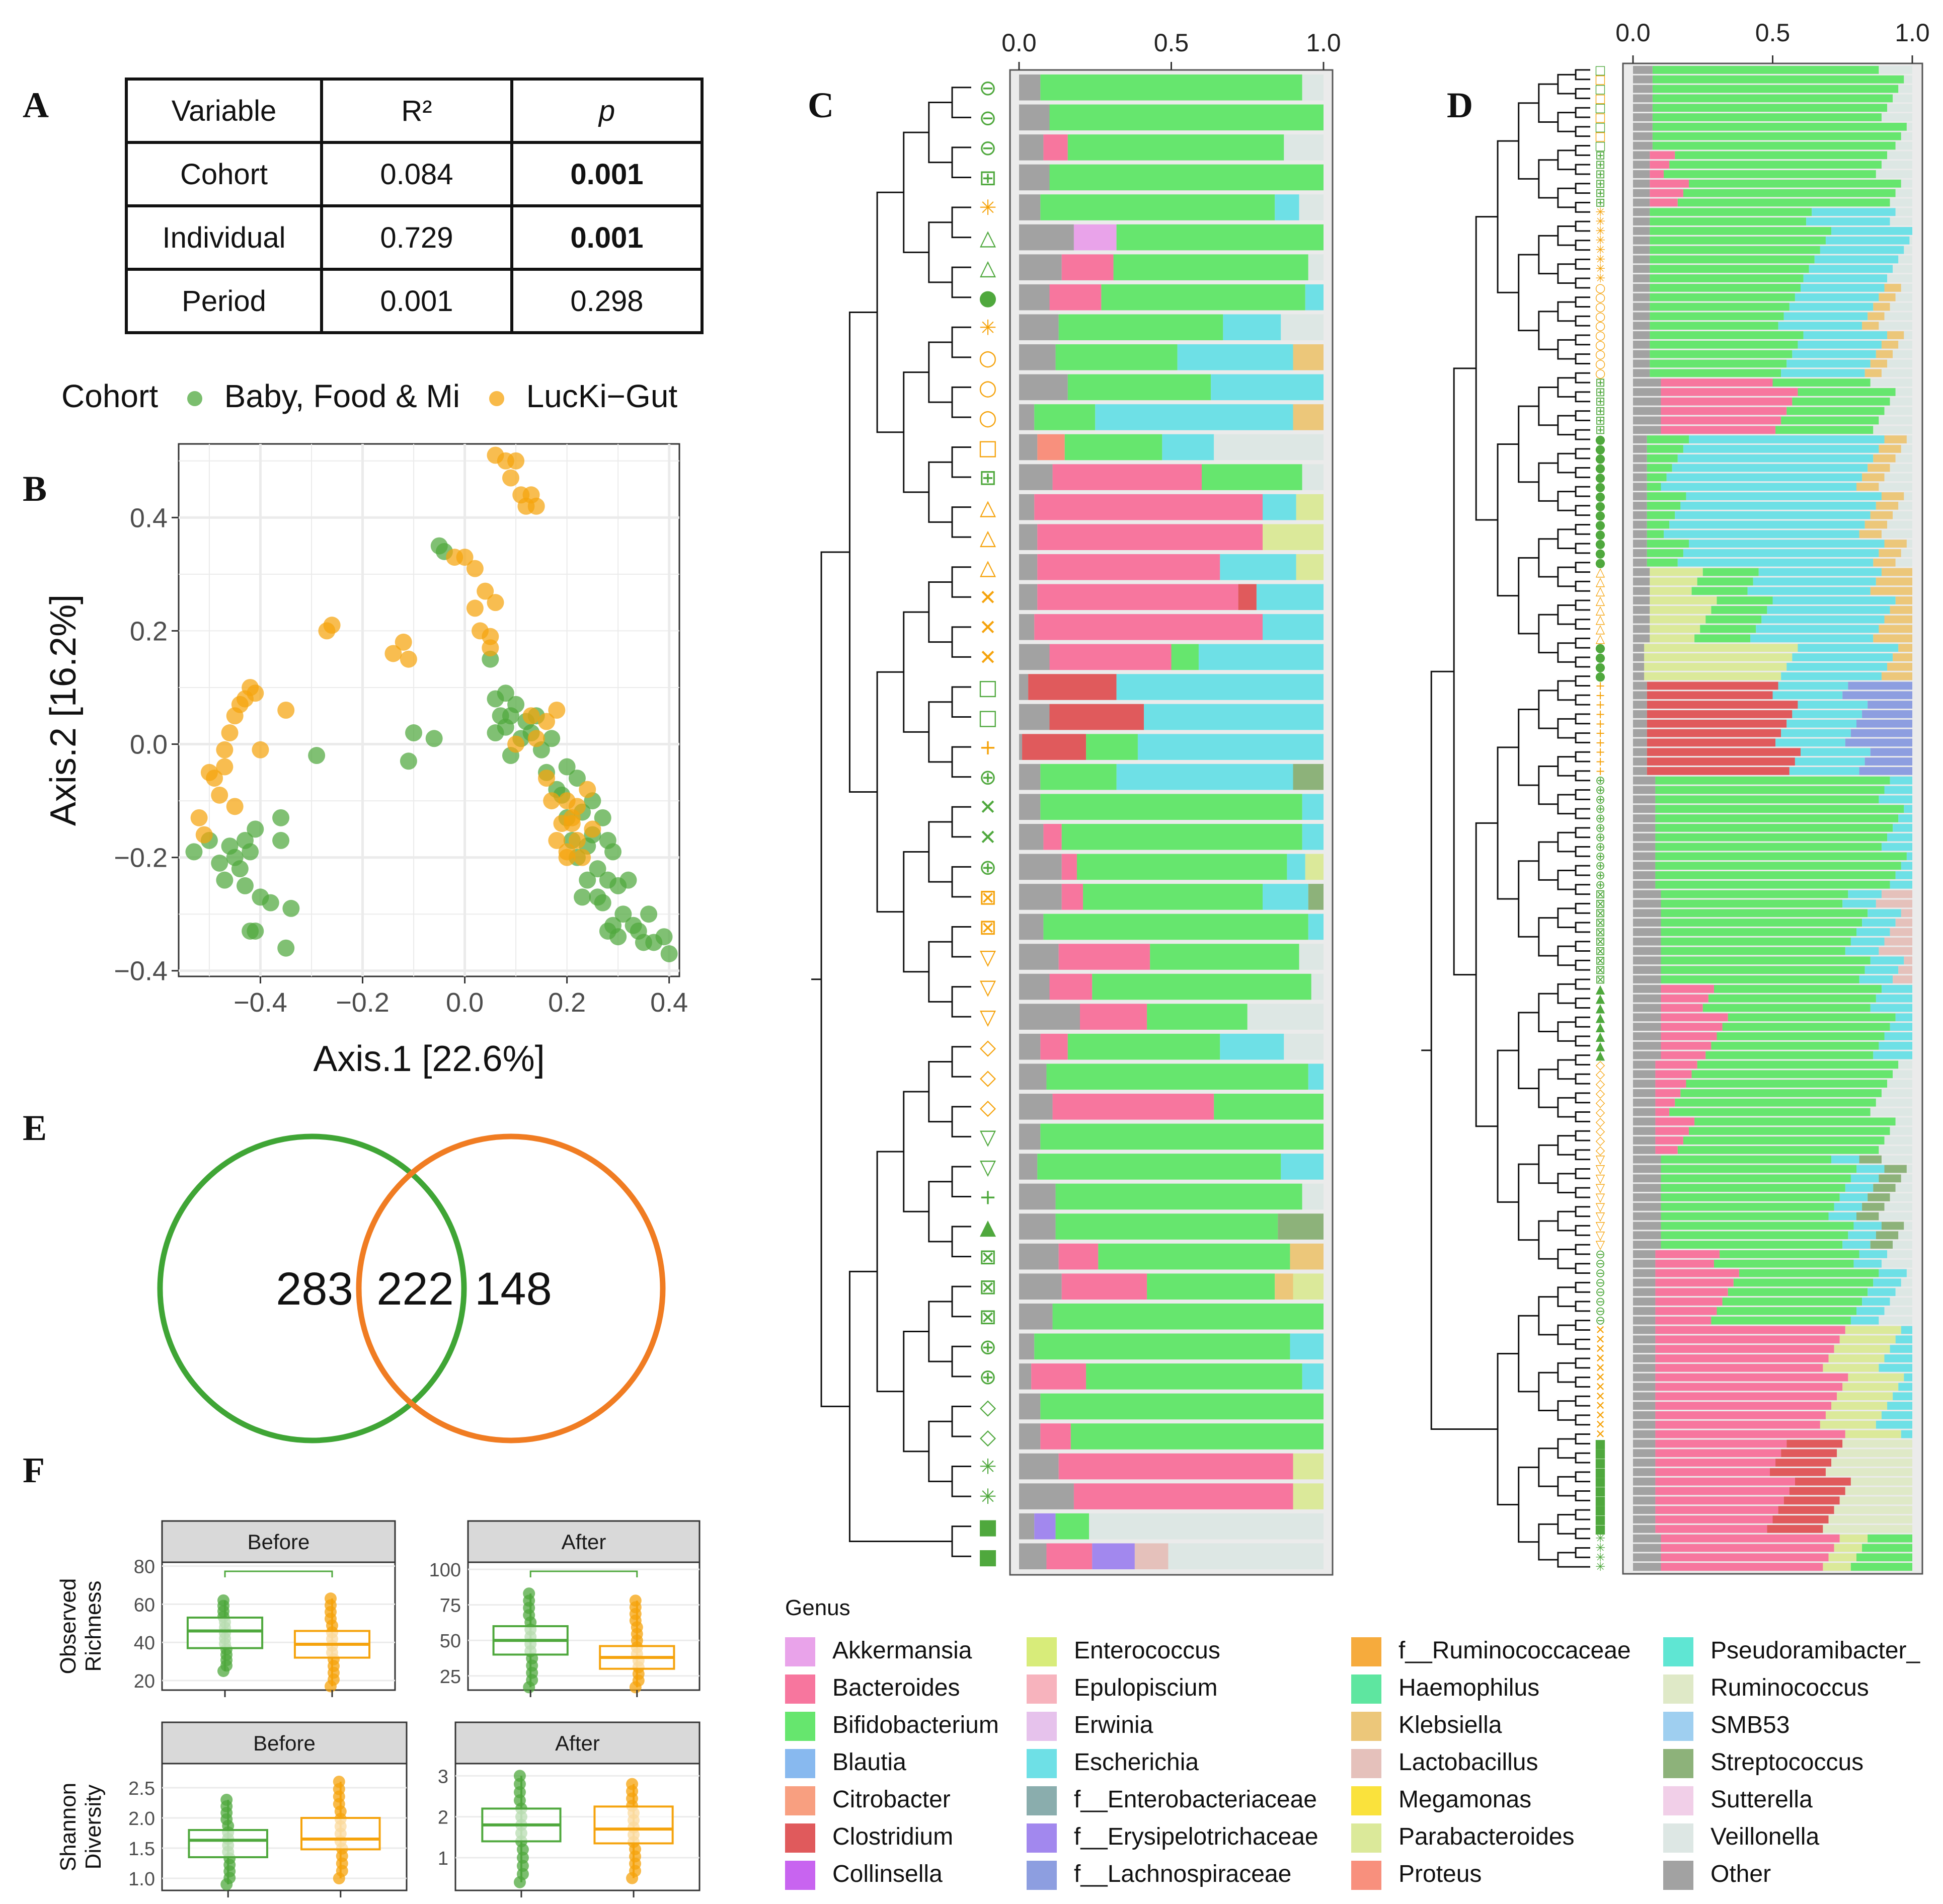 This screenshot has width=1943, height=1904. I want to click on sample-marker-icon: ●, so click(1600, 524).